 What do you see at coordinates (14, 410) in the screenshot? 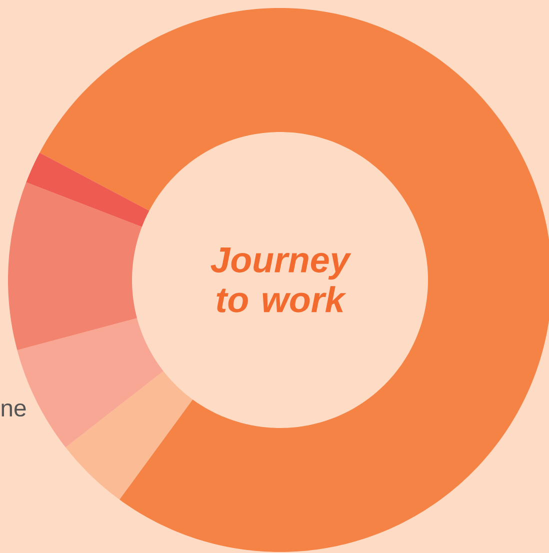
I see `text: ne` at bounding box center [14, 410].